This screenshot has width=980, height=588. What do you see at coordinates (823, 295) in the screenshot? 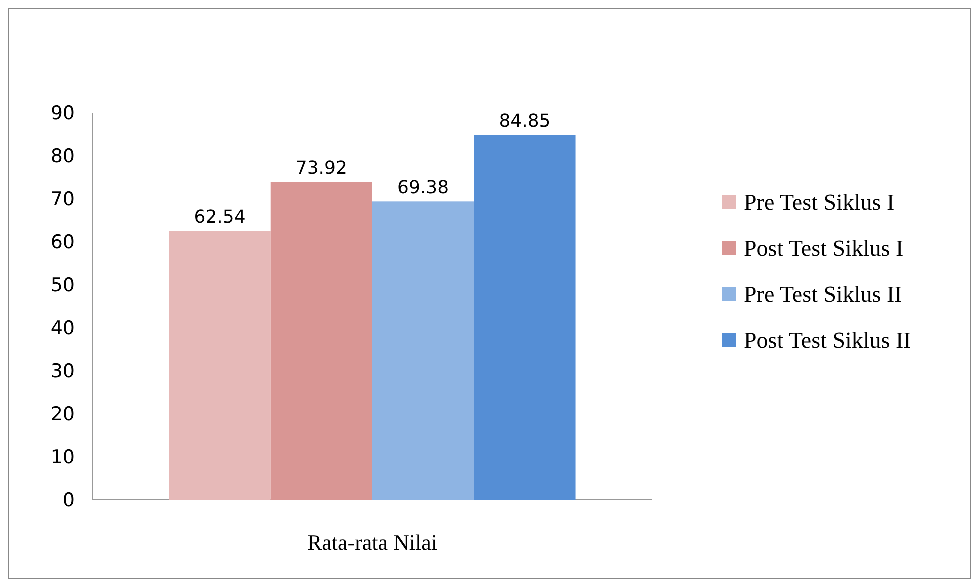
I see `legend-label: Pre Test Siklus II` at bounding box center [823, 295].